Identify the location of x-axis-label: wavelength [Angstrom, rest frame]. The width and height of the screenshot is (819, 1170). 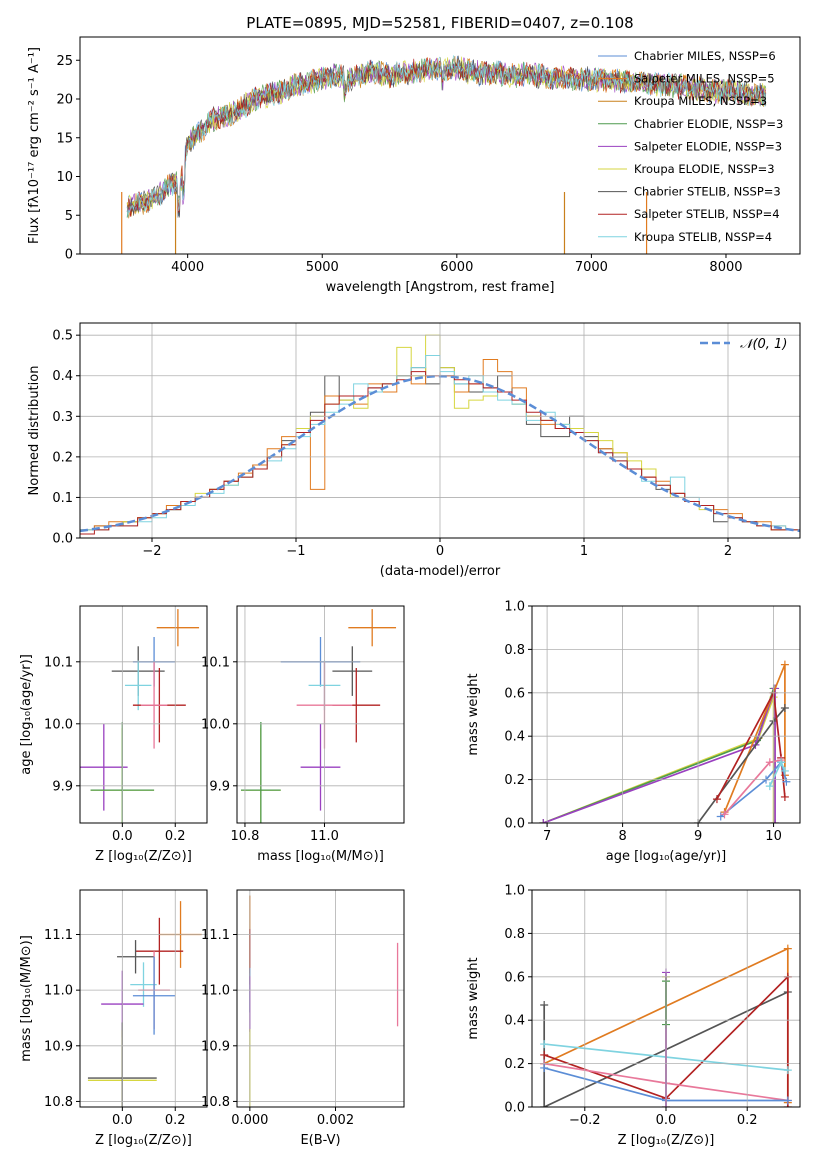
(440, 287).